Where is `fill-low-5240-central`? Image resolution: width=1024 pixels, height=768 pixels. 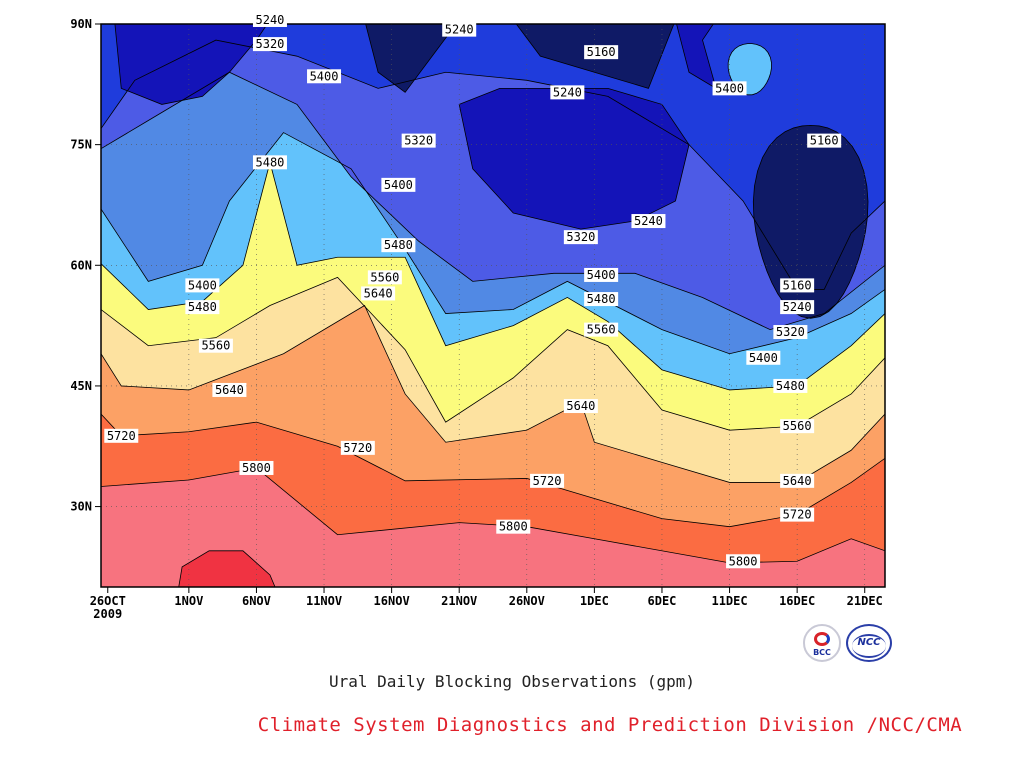
fill-low-5240-central is located at coordinates (574, 158).